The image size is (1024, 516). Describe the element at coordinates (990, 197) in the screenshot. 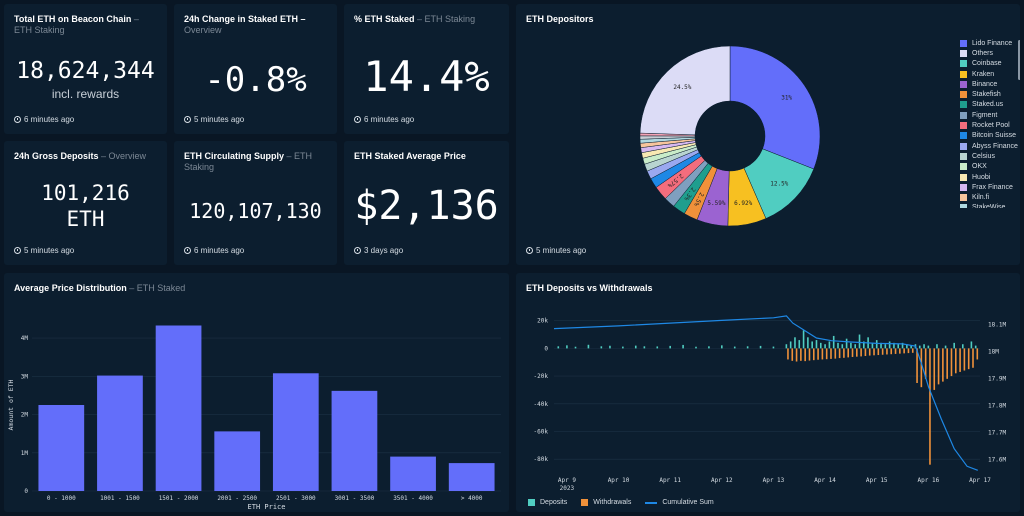

I see `legend-item-kiln-fi: Kiln.fi` at that location.